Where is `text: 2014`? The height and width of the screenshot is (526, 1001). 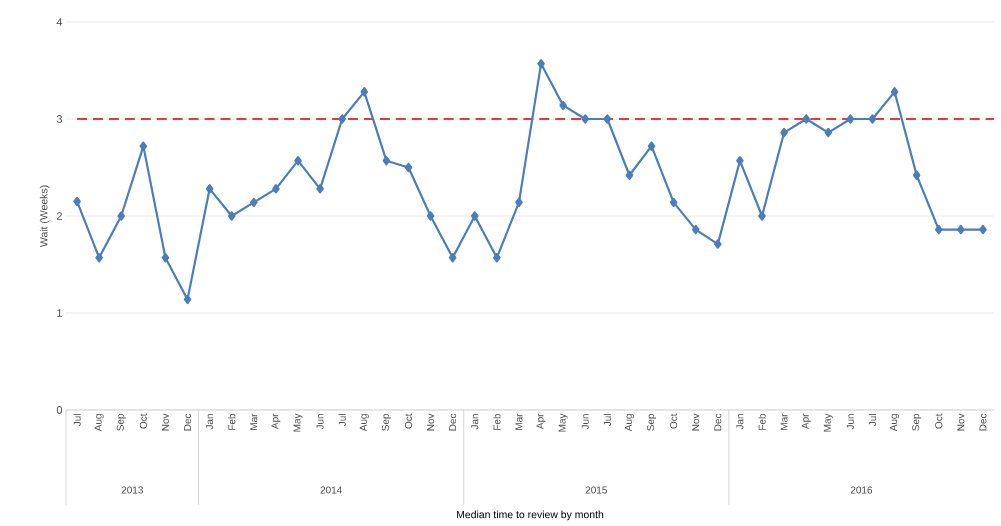
text: 2014 is located at coordinates (331, 490).